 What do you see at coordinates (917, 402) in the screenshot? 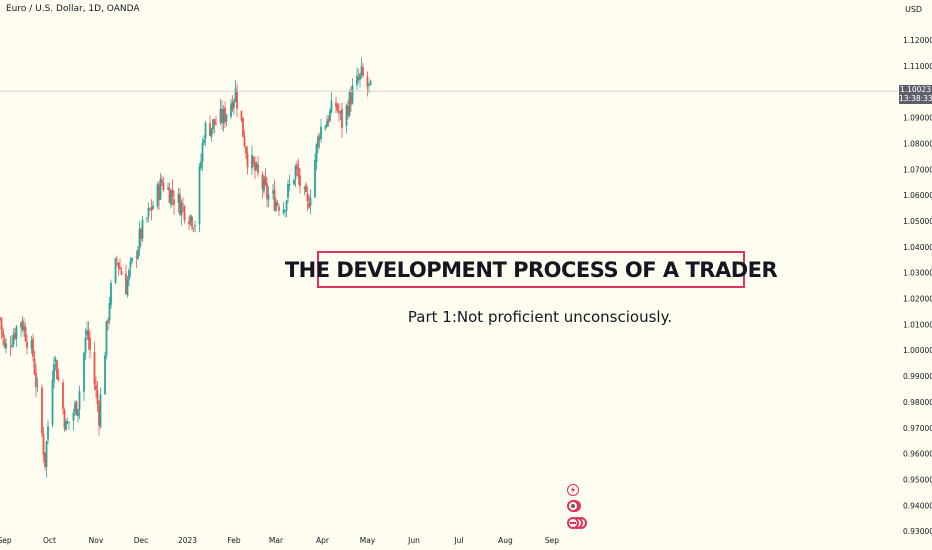
I see `price-tick-label: 0.98000` at bounding box center [917, 402].